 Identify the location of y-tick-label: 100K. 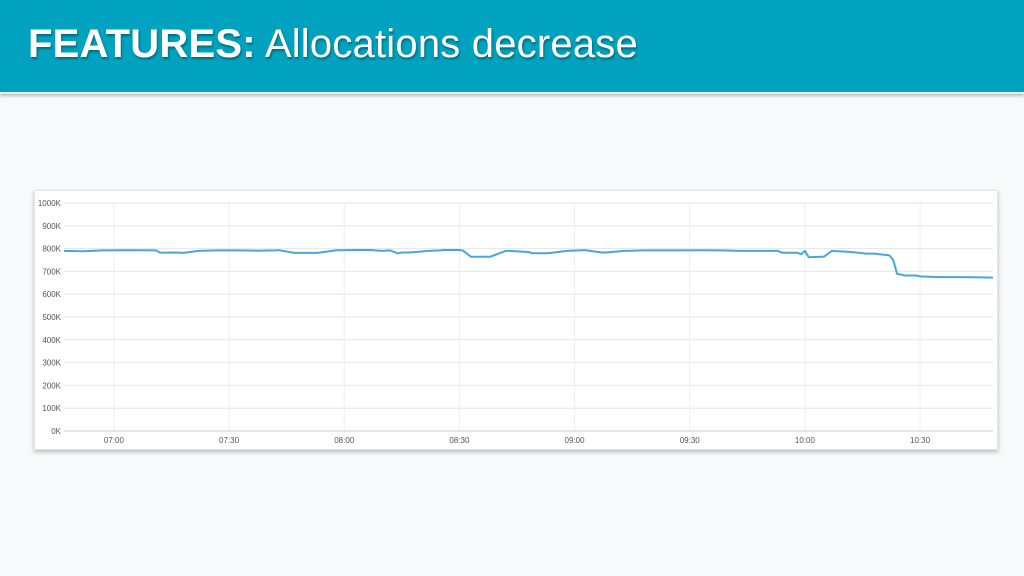
(51, 408).